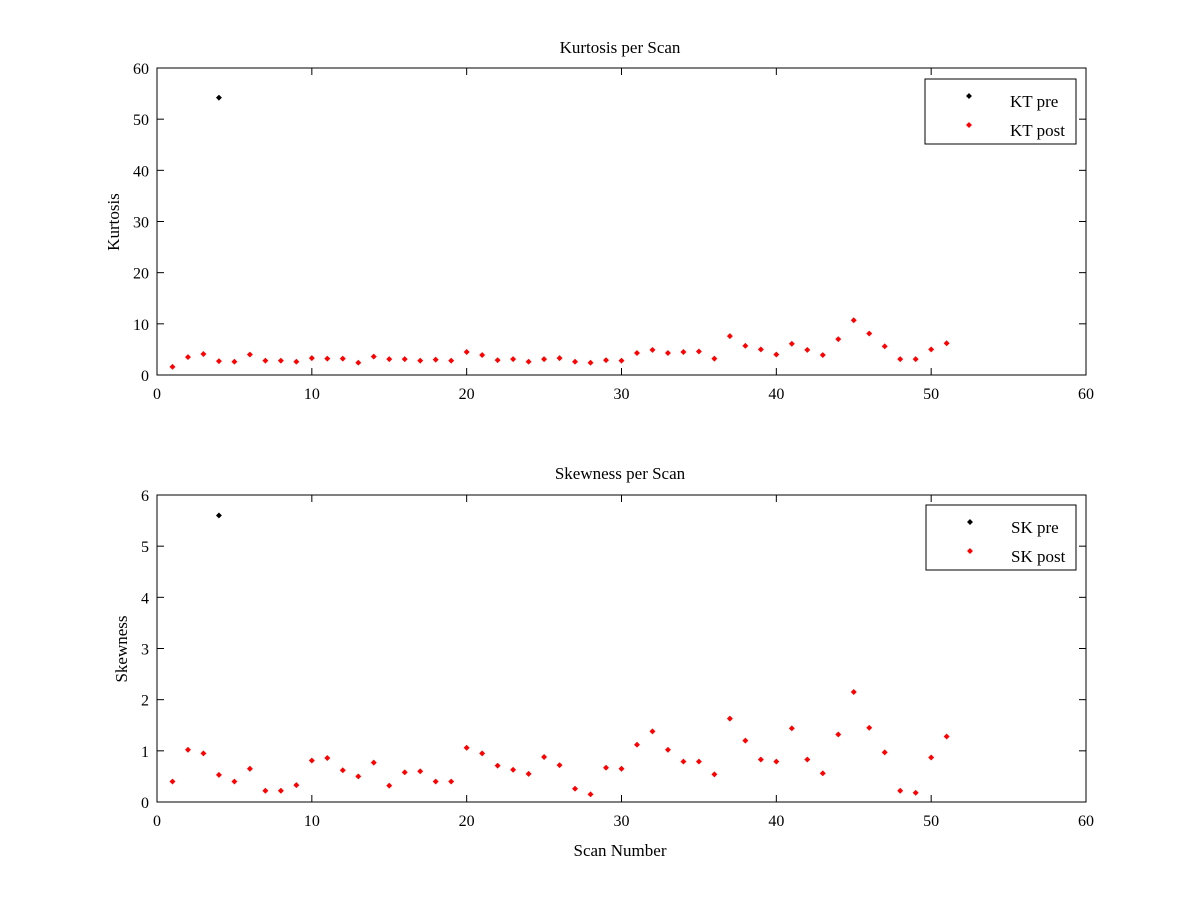  Describe the element at coordinates (1000, 111) in the screenshot. I see `legend: KT pre KT post` at that location.